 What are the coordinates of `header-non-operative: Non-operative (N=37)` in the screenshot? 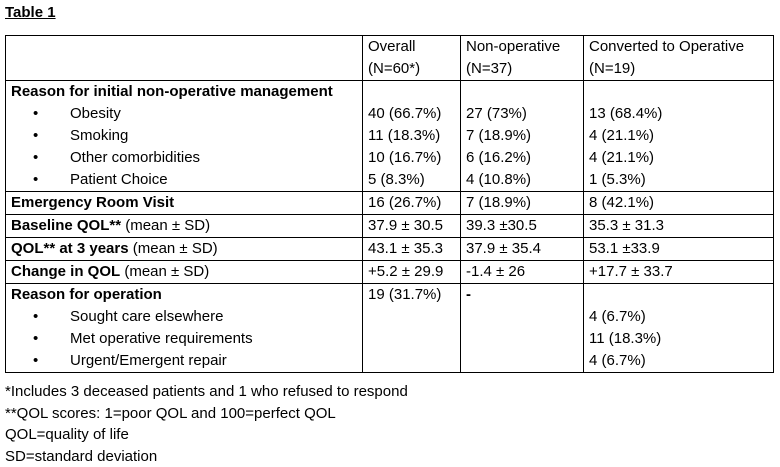 It's located at (522, 58).